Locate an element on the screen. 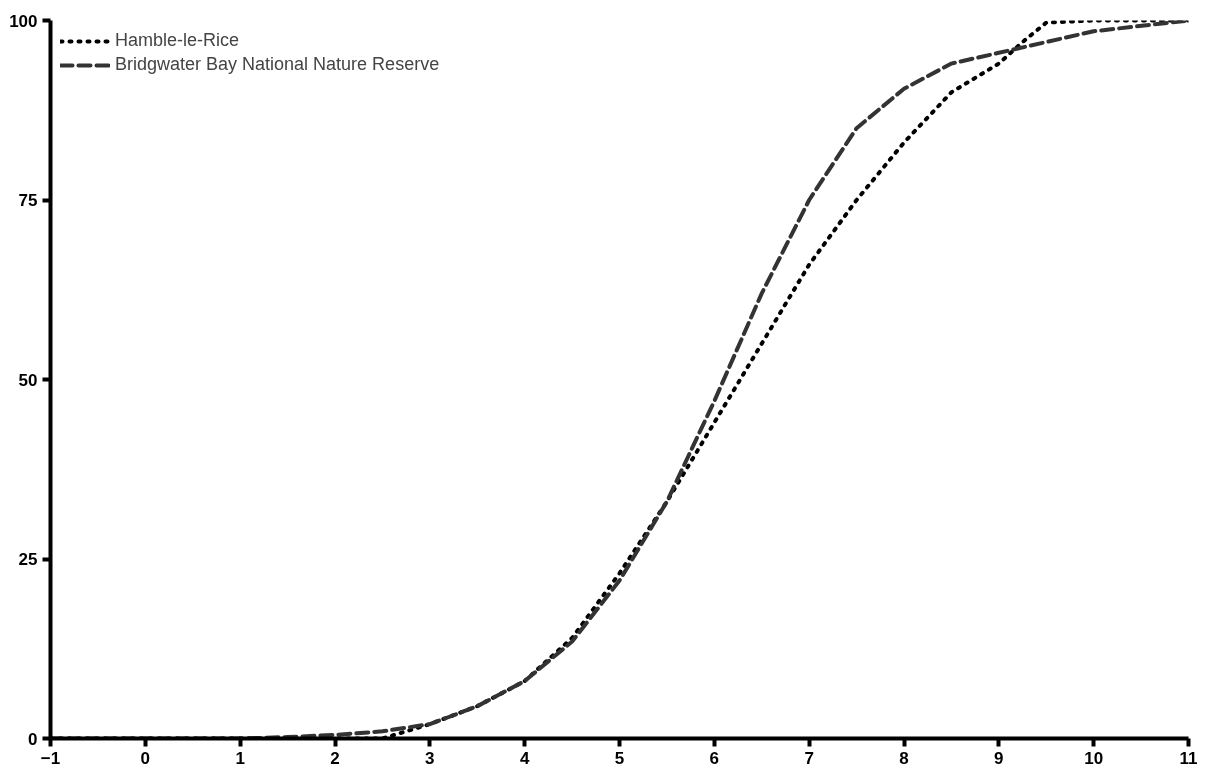 The width and height of the screenshot is (1208, 778). x-tick-label: 11 is located at coordinates (1188, 758).